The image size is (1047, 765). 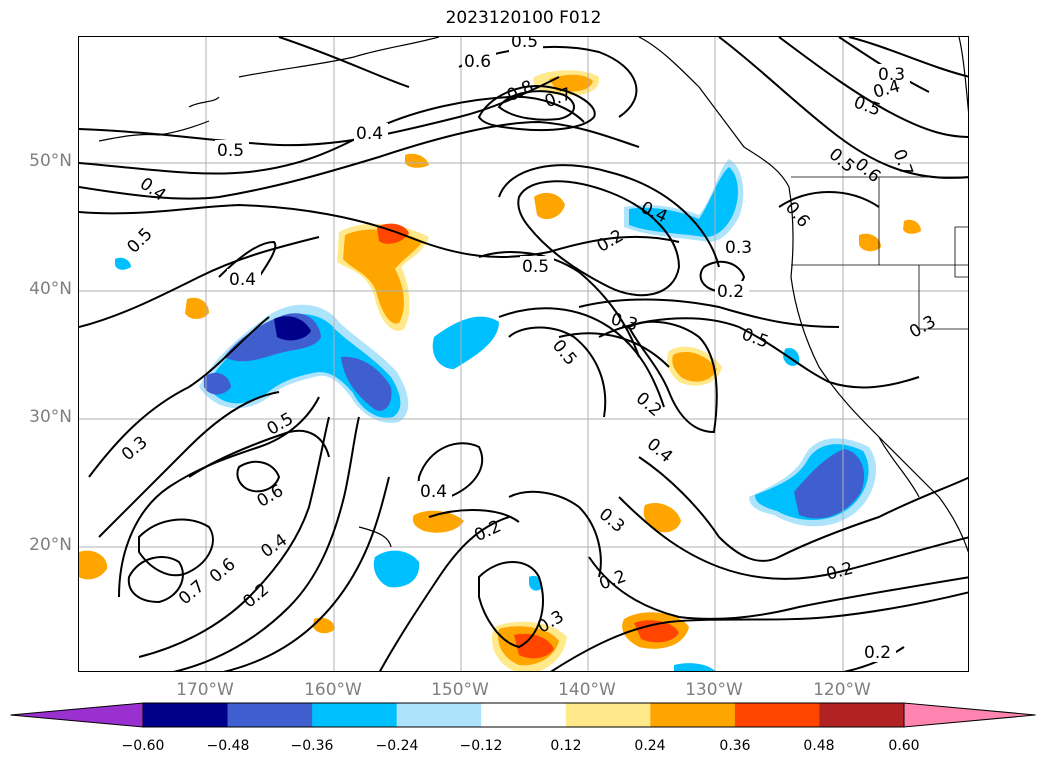 What do you see at coordinates (50, 289) in the screenshot?
I see `lat-label-40n: 40°N` at bounding box center [50, 289].